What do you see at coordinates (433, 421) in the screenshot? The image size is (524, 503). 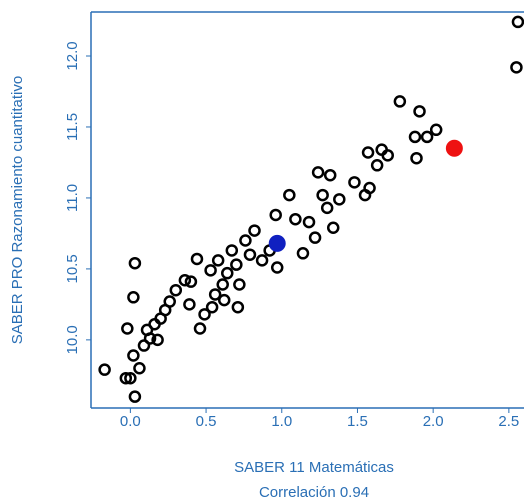 I see `x-tick-label: 2.0` at bounding box center [433, 421].